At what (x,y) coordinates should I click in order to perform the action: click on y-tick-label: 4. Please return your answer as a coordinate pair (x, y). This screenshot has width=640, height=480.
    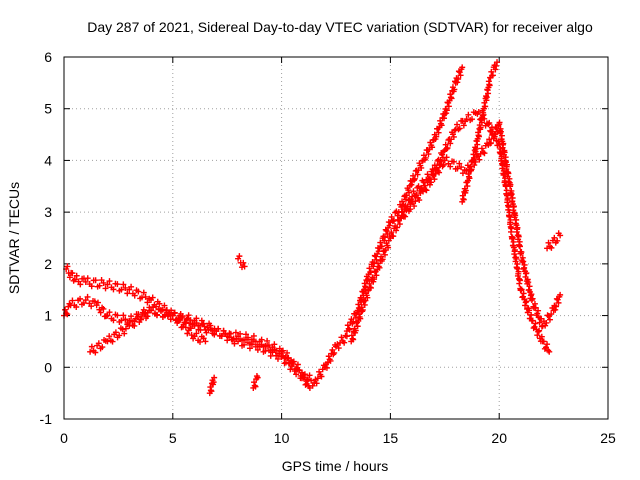
    Looking at the image, I should click on (48, 160).